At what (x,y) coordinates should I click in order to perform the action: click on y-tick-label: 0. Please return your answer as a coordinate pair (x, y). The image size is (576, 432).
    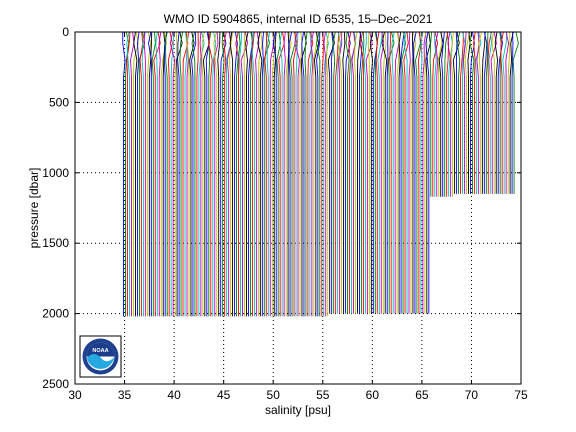
    Looking at the image, I should click on (65, 32).